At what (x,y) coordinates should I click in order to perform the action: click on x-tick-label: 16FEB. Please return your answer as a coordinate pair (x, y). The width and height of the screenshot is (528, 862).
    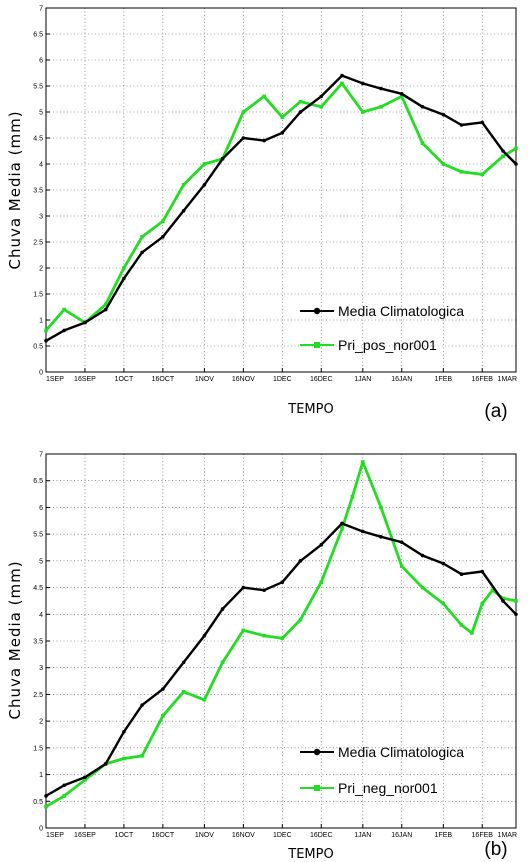
    Looking at the image, I should click on (483, 379).